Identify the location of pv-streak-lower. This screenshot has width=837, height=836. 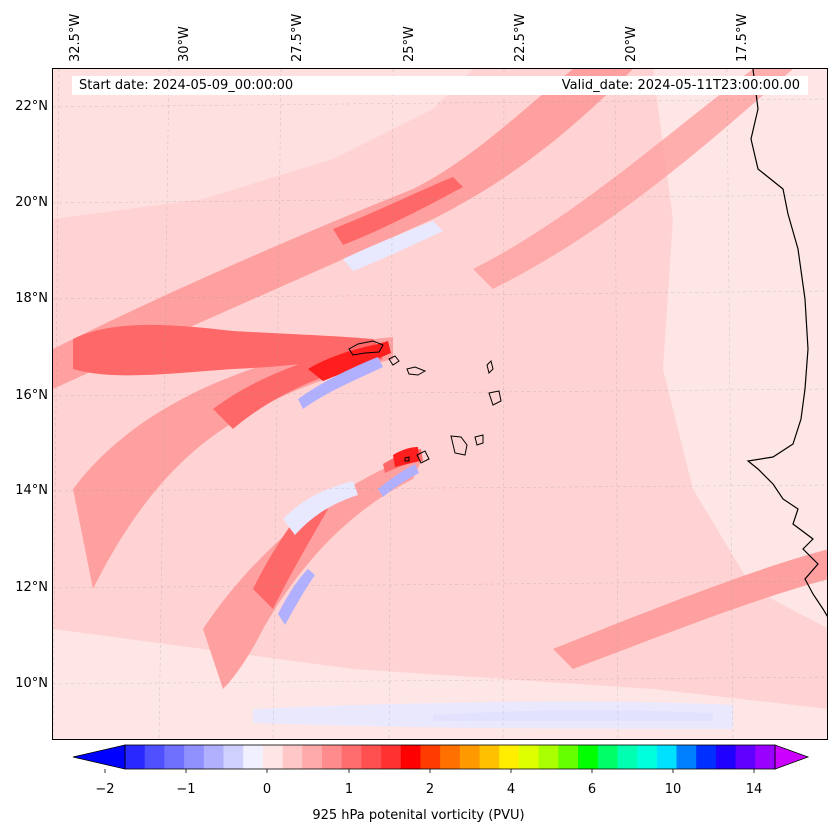
(290, 554).